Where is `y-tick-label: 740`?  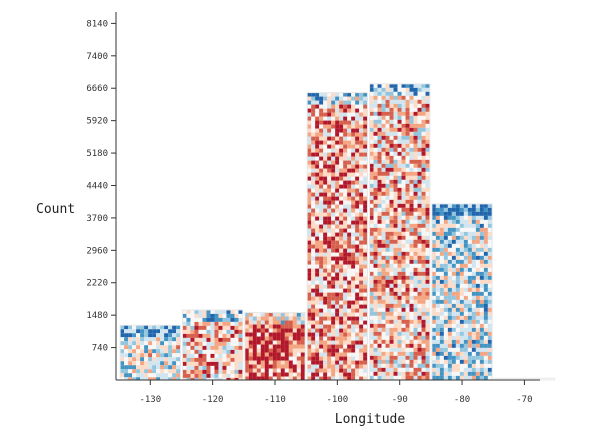
y-tick-label: 740 is located at coordinates (100, 349).